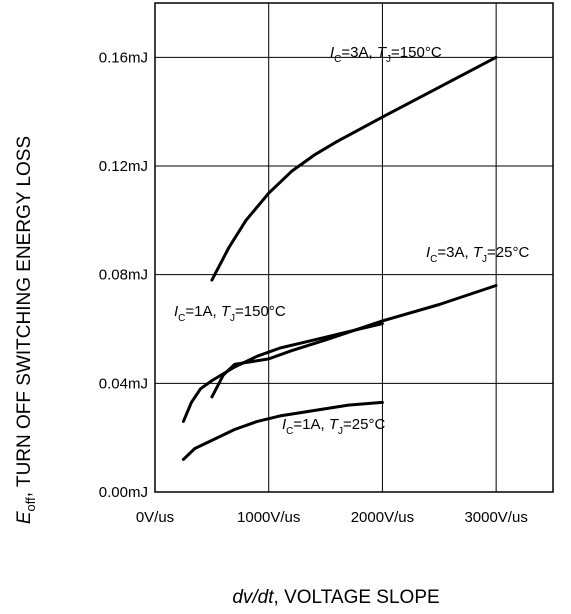 This screenshot has width=571, height=614. Describe the element at coordinates (282, 372) in the screenshot. I see `series-line-ic1a_tj150` at that location.